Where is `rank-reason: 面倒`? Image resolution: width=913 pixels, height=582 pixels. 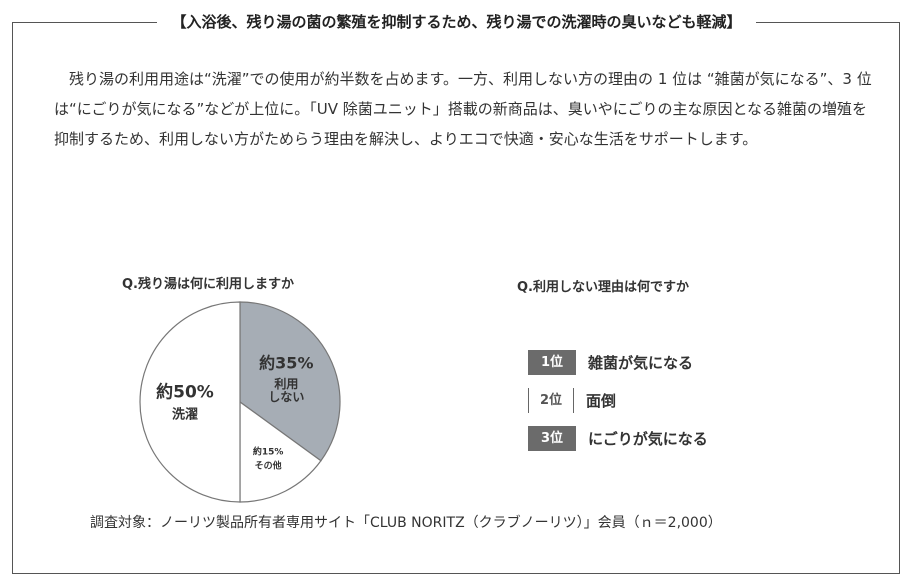
rank-reason: 面倒 is located at coordinates (601, 401).